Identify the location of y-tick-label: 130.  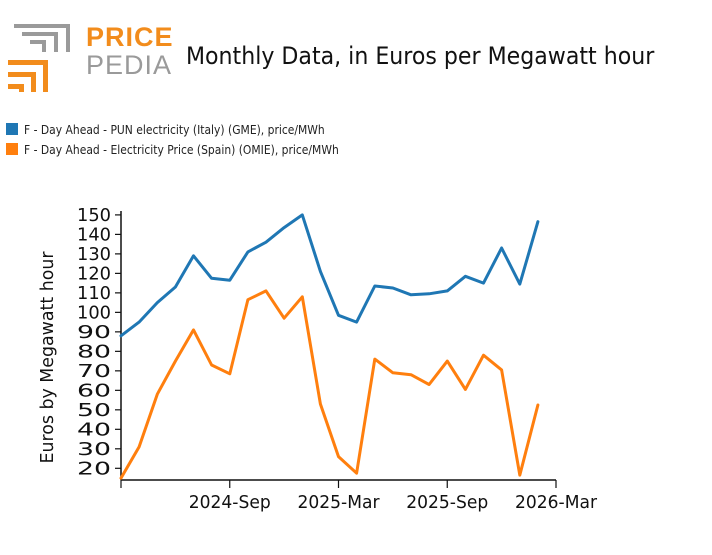
(94, 254).